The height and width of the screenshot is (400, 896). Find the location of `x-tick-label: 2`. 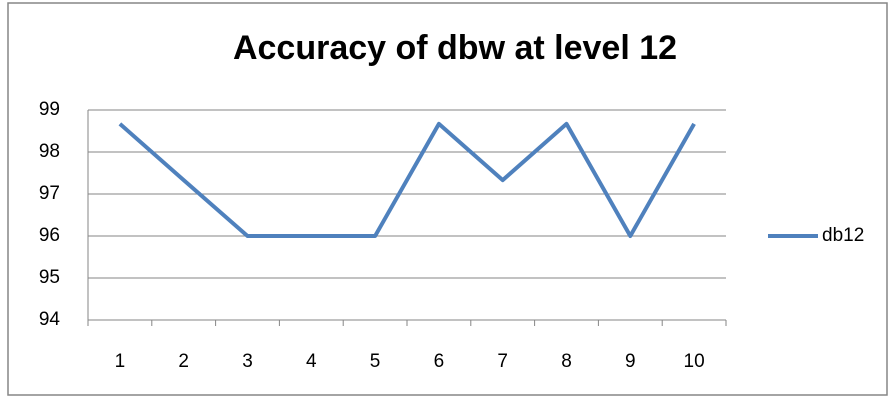

x-tick-label: 2 is located at coordinates (183, 361).